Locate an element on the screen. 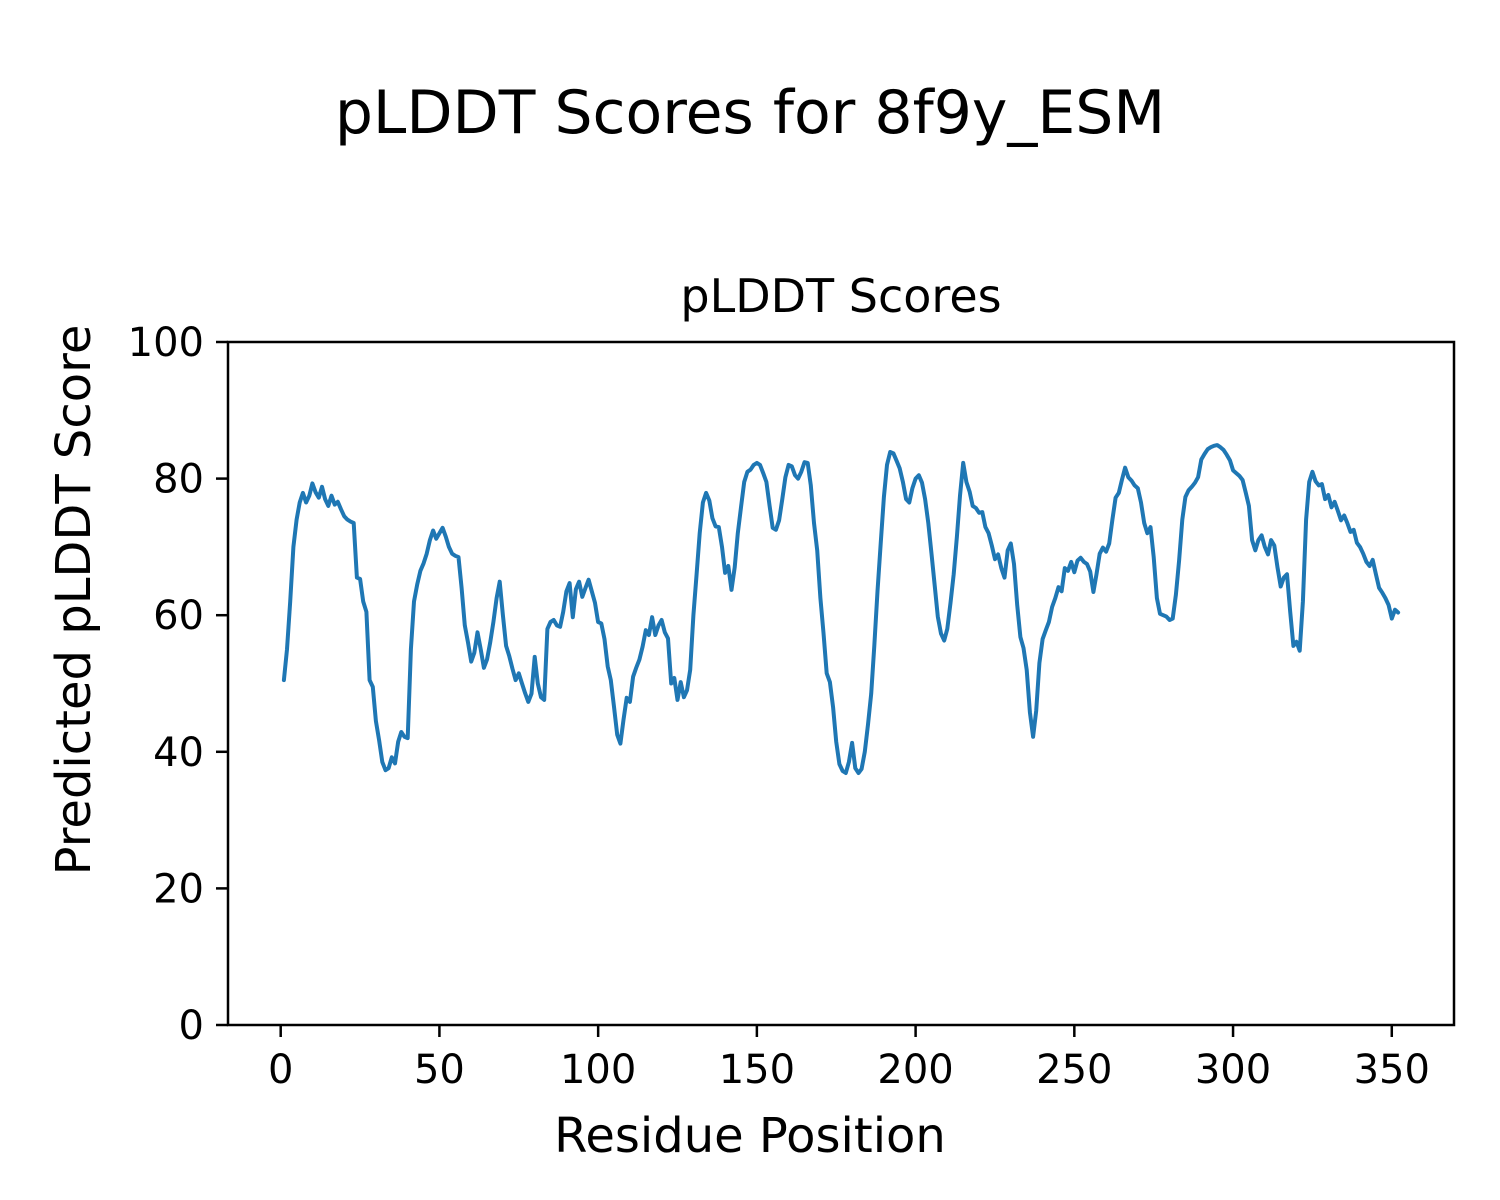  x-axis-label: Residue Position is located at coordinates (750, 1136).